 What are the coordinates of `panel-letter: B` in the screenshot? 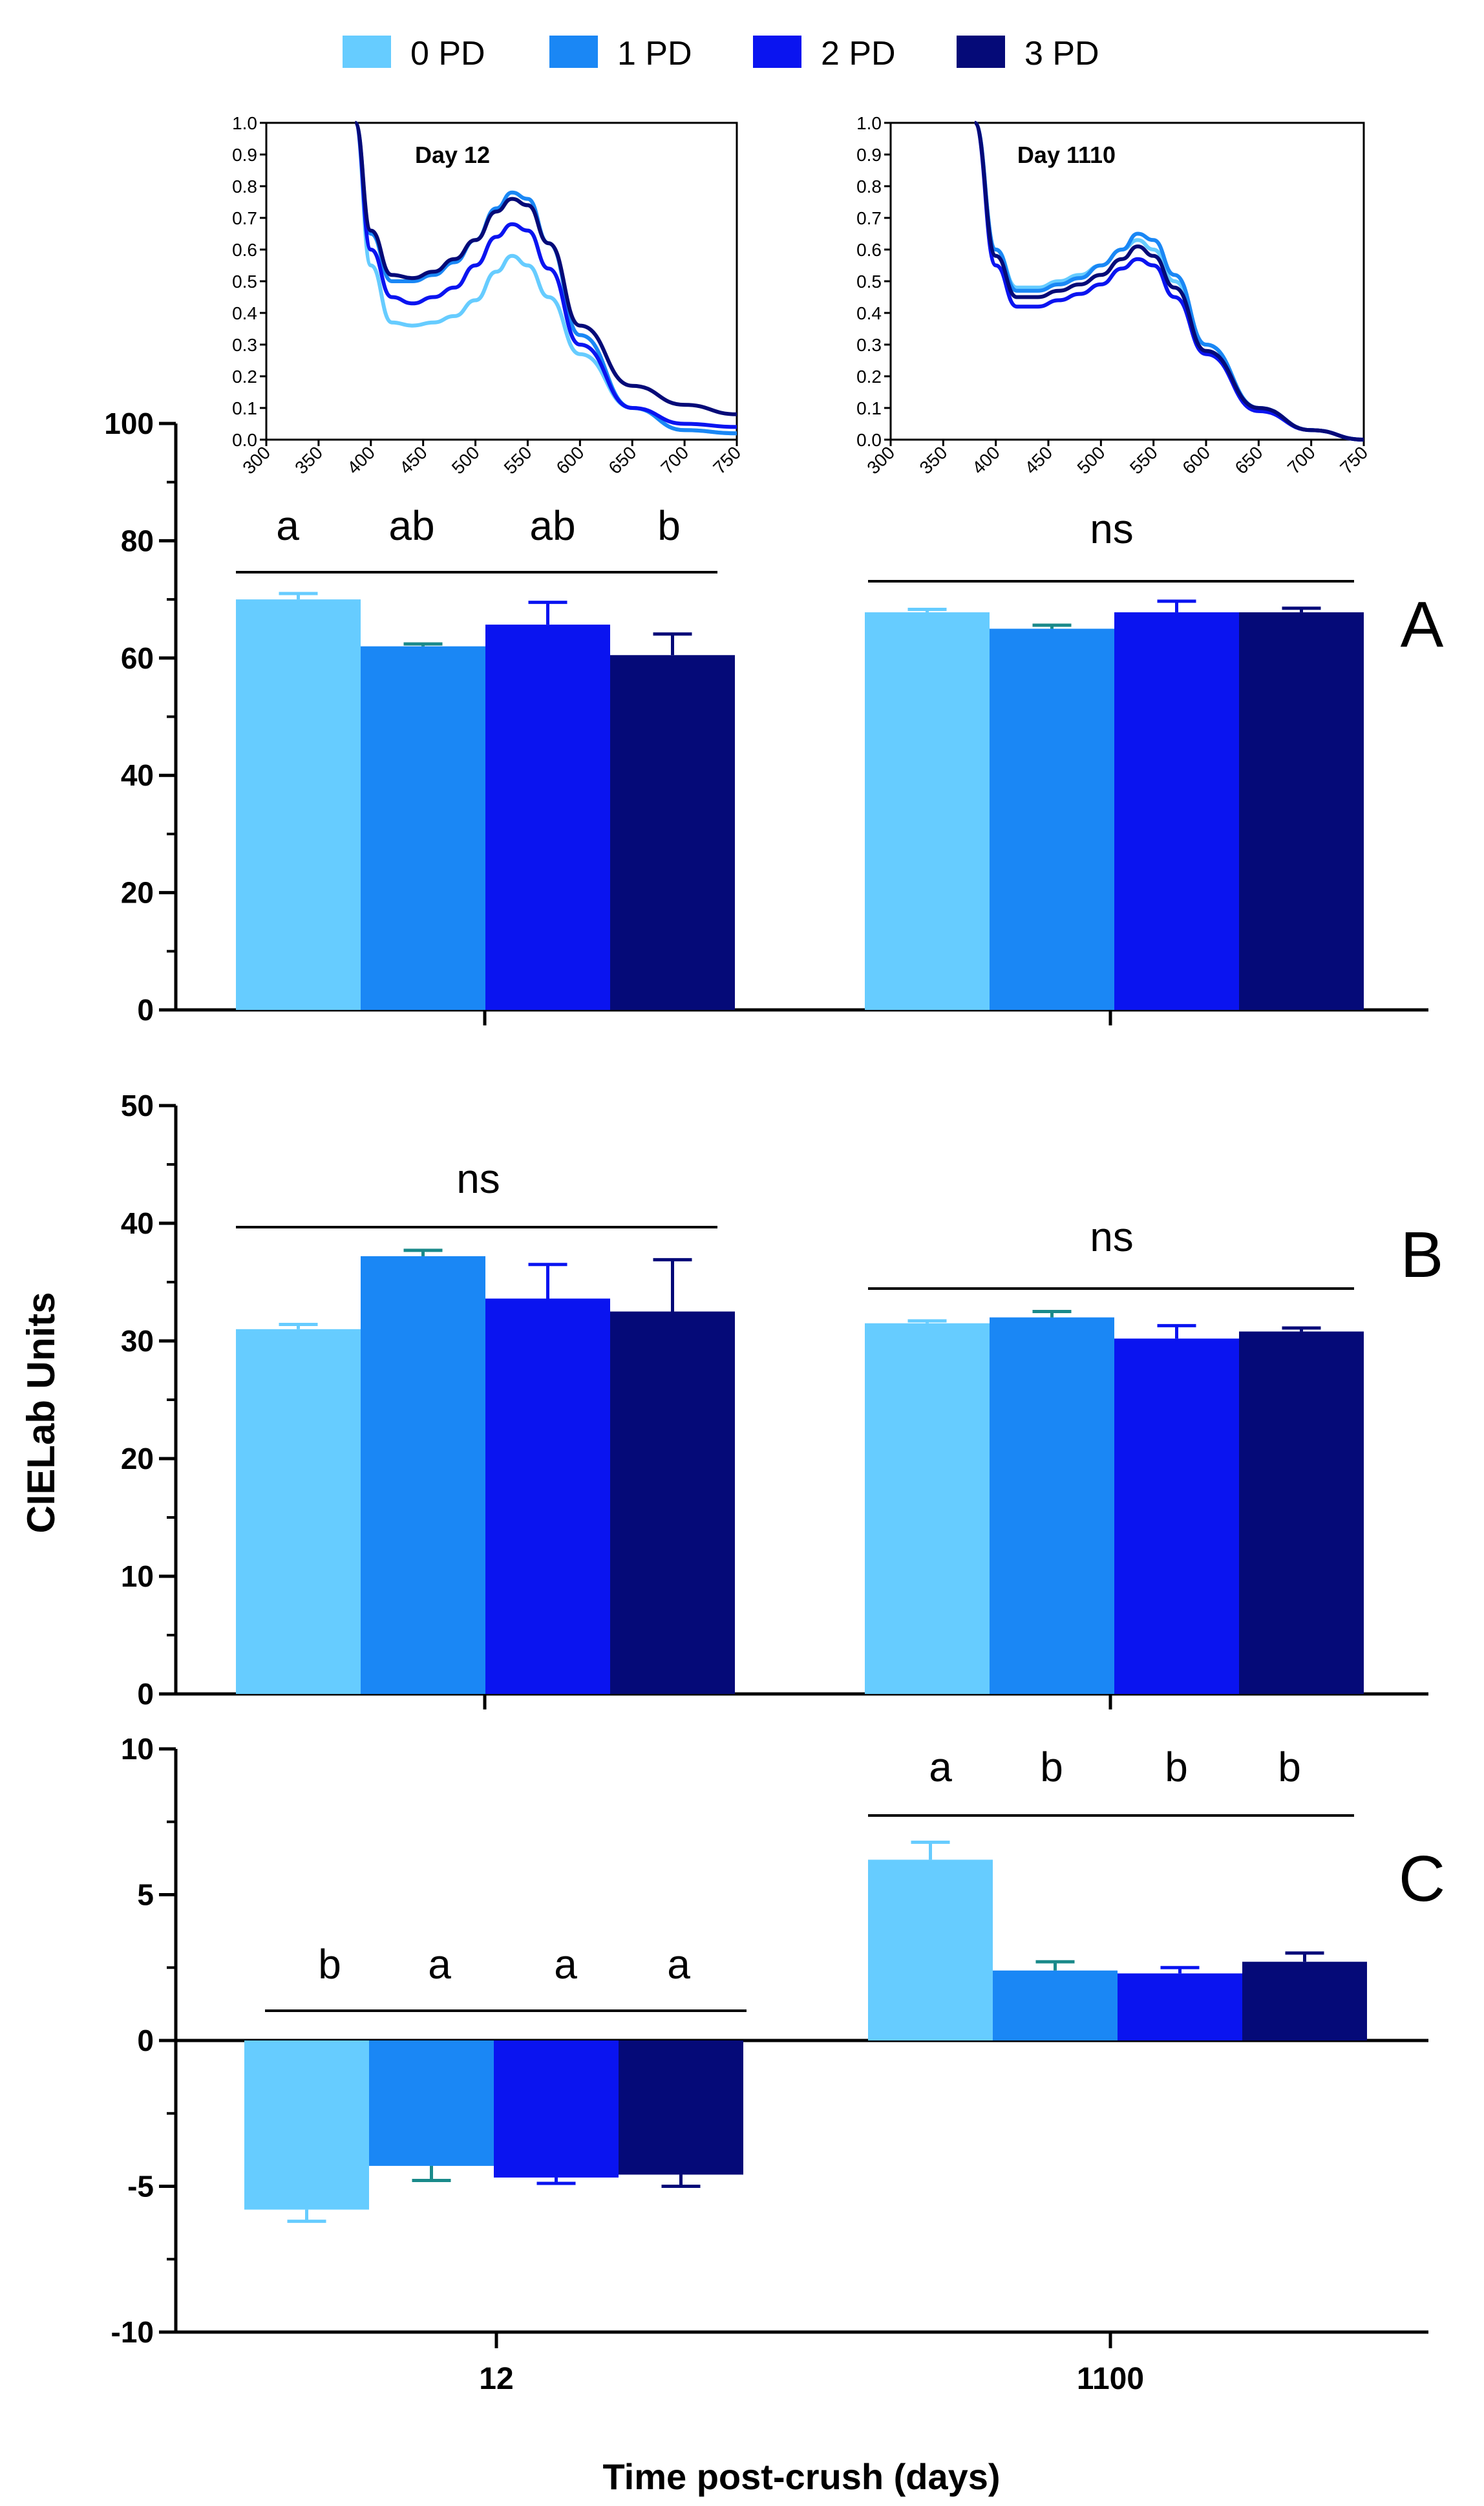 It's located at (1422, 1255).